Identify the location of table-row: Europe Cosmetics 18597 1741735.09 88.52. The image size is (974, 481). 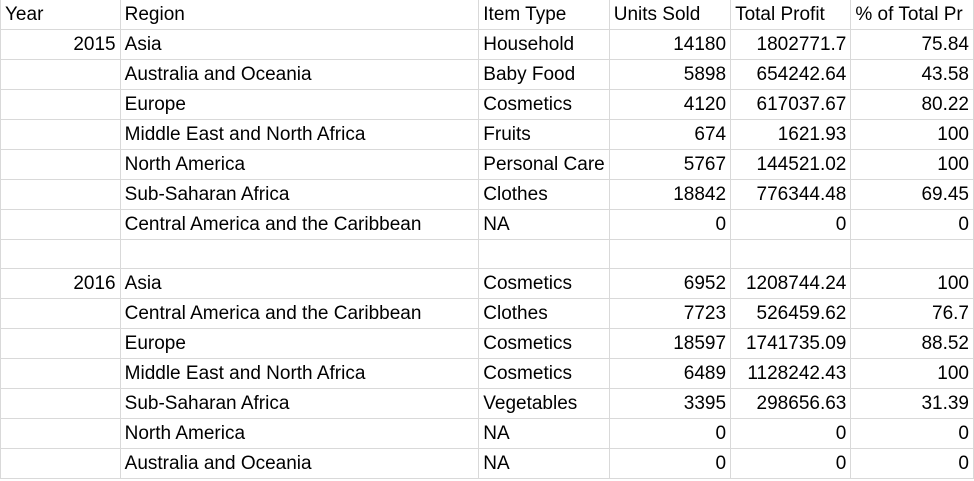
(487, 343).